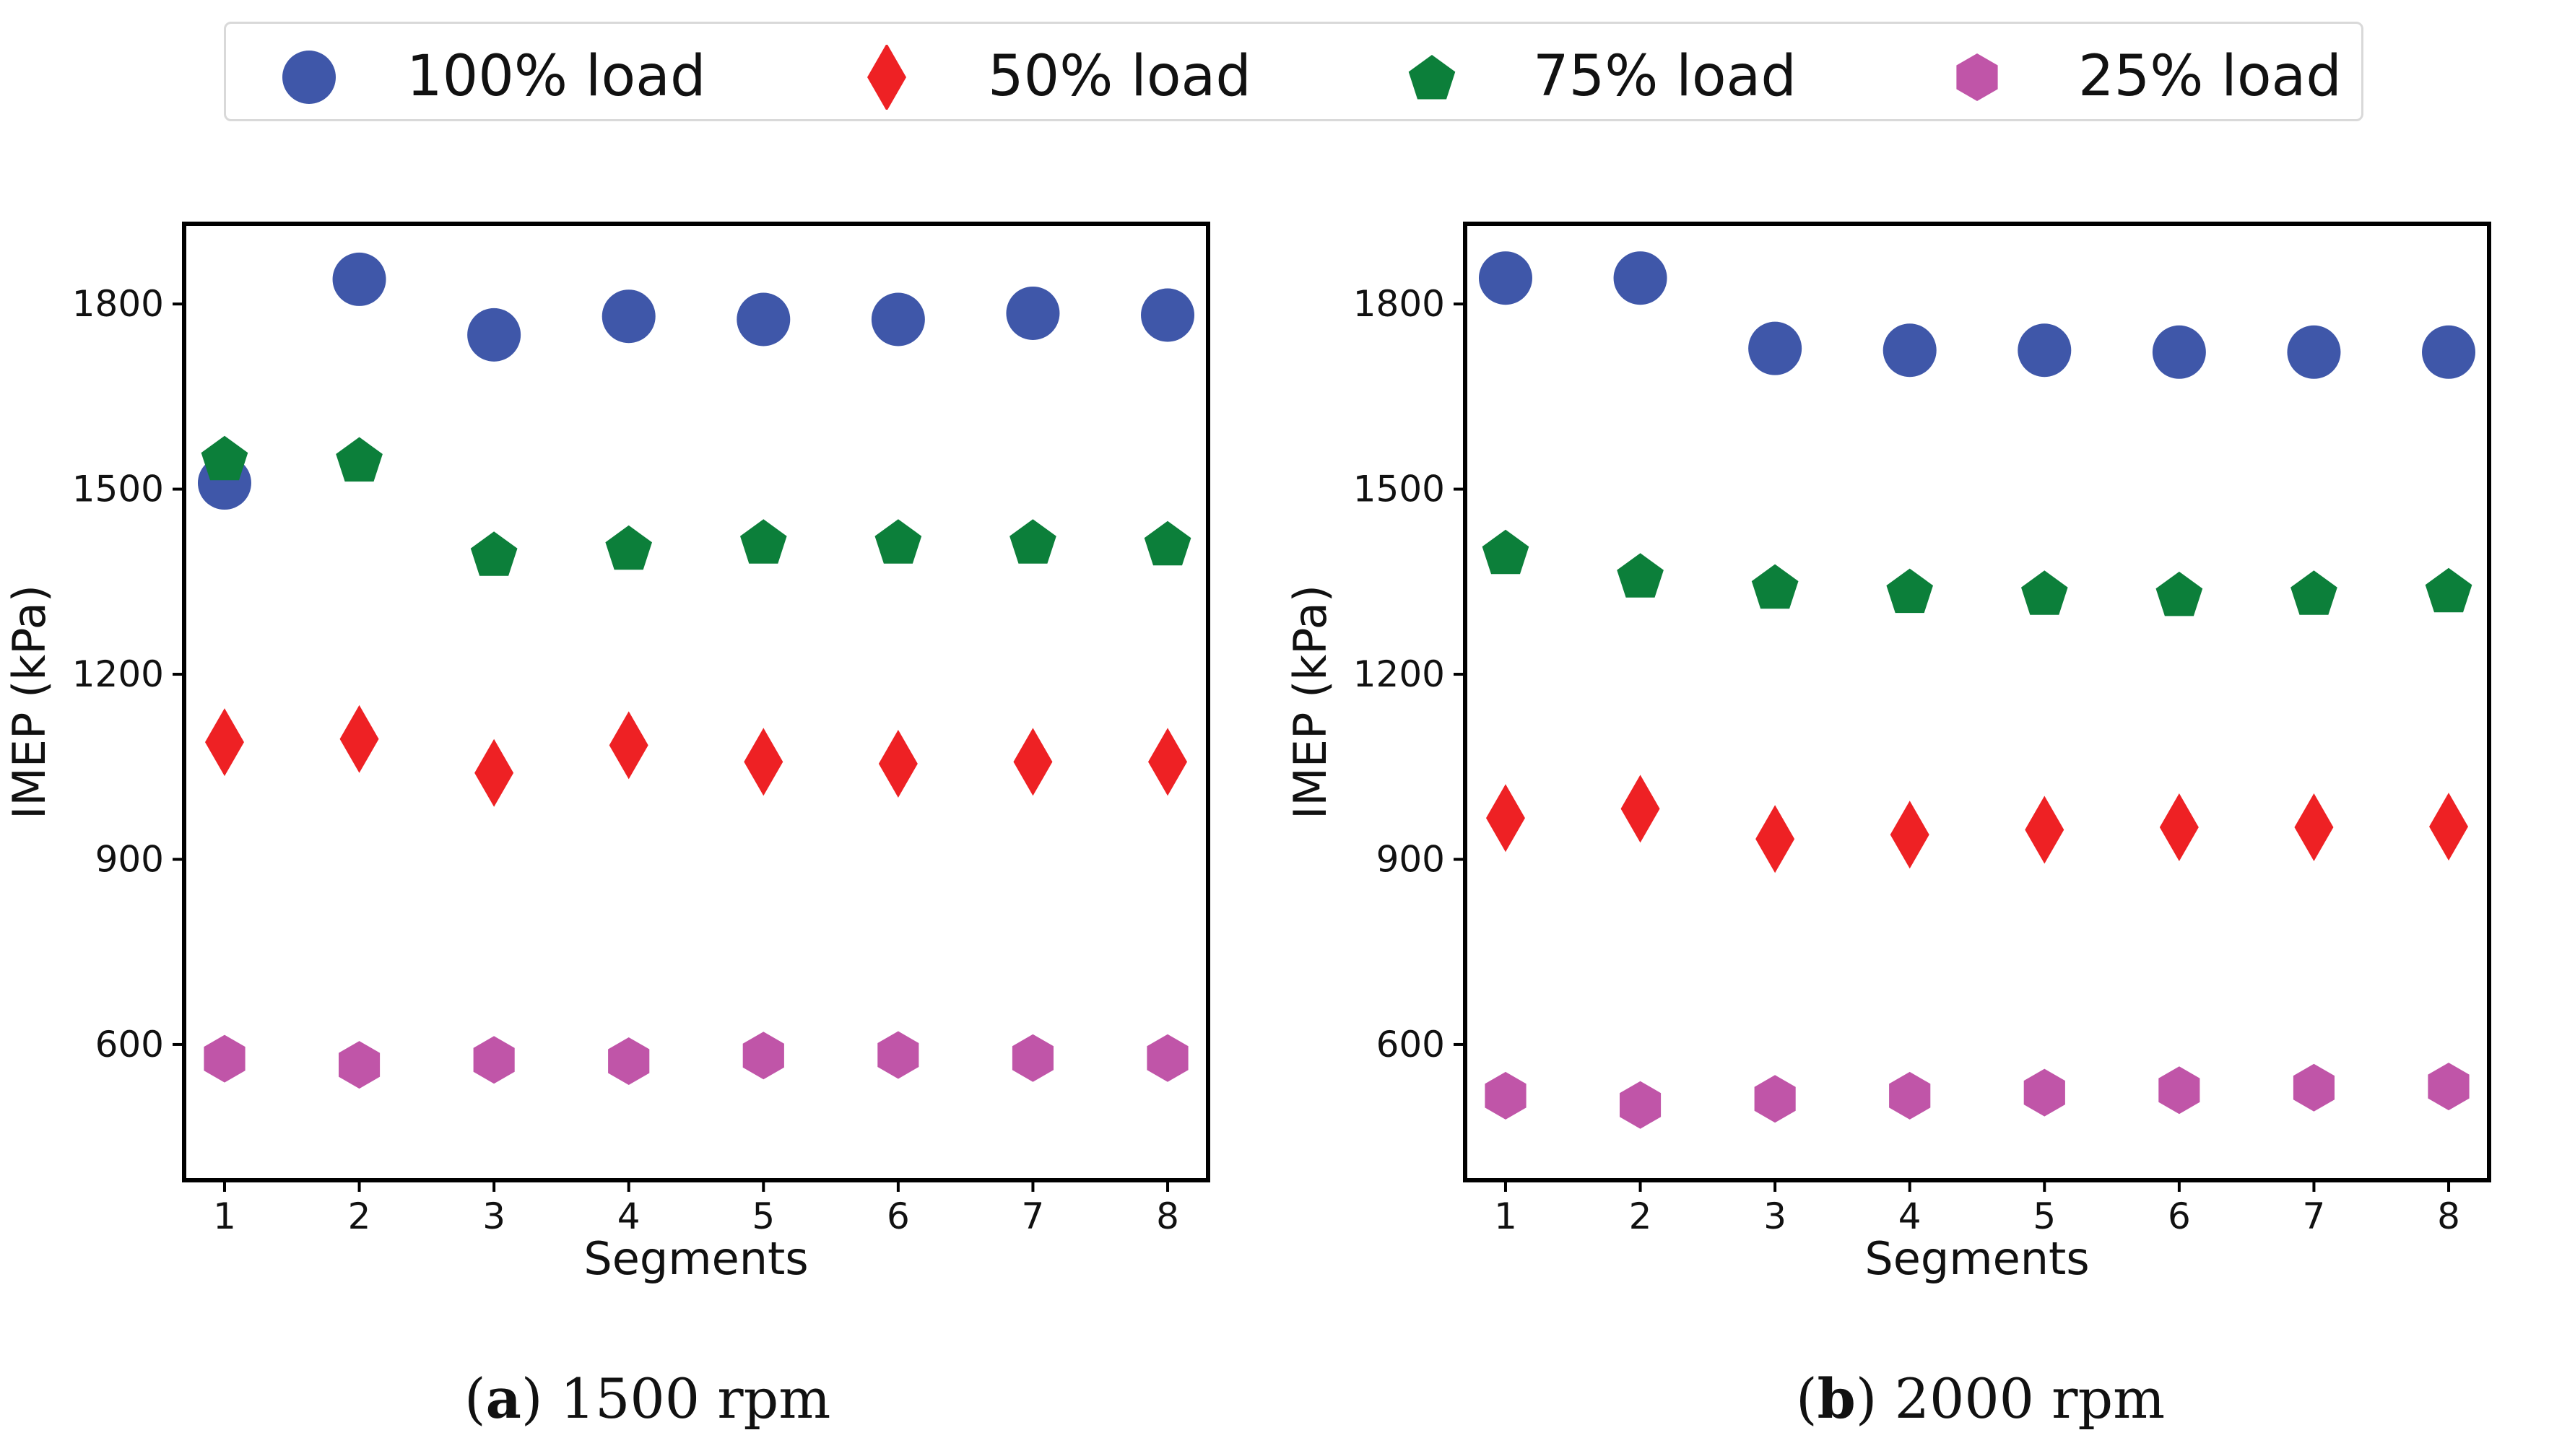 This screenshot has height=1456, width=2562. Describe the element at coordinates (1977, 77) in the screenshot. I see `hexagon-marker-icon` at that location.